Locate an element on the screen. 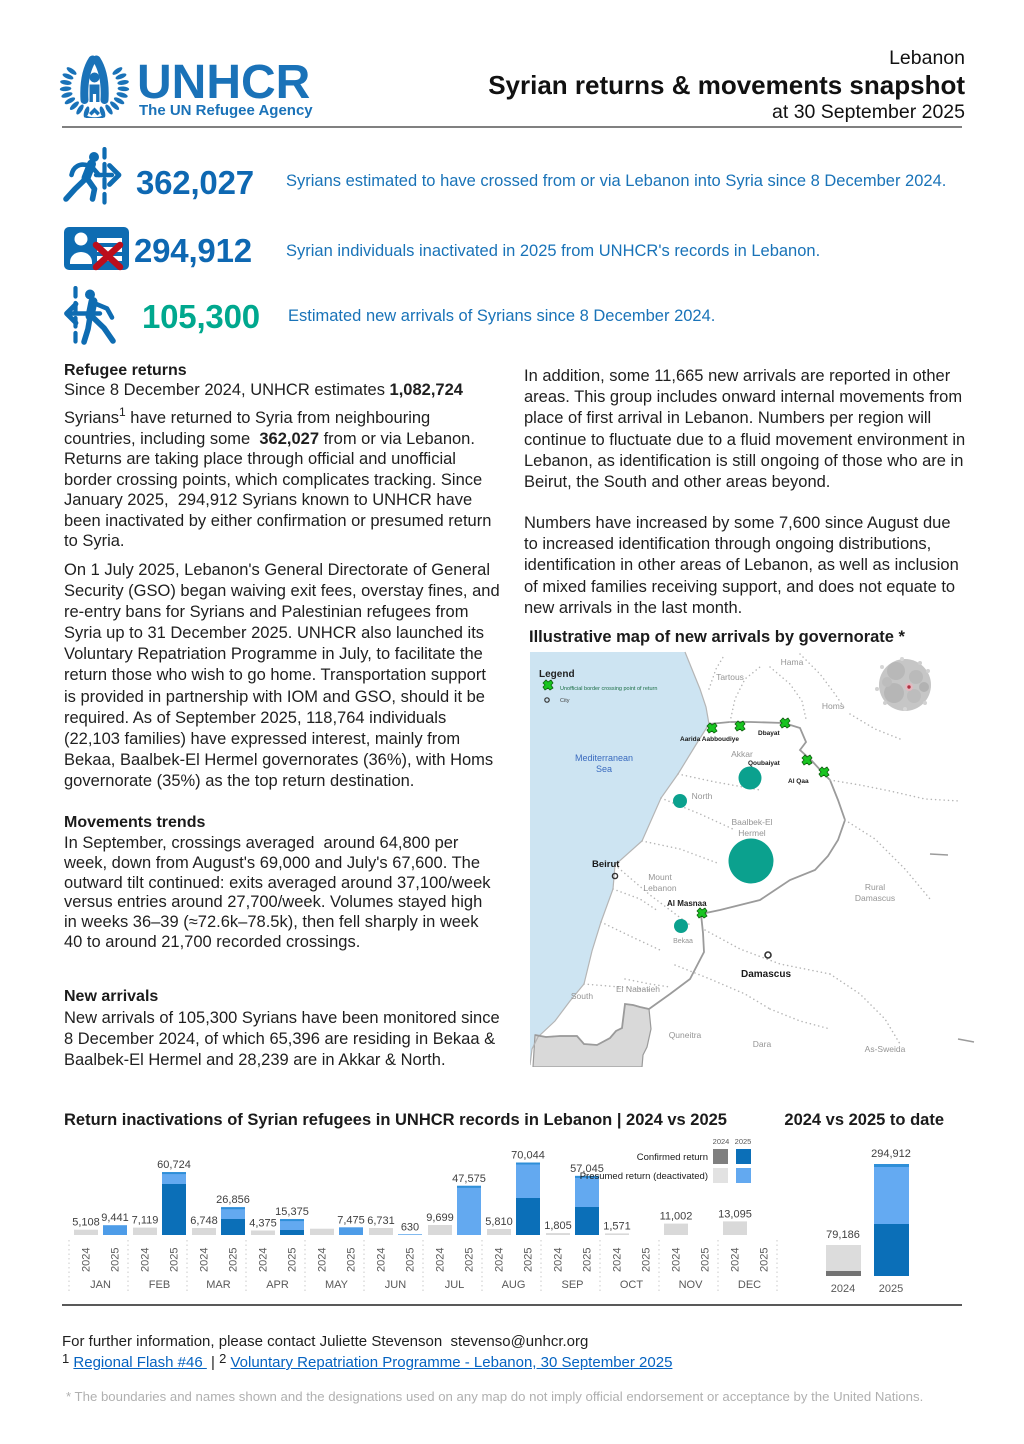  svg-text: SEP is located at coordinates (572, 1285).